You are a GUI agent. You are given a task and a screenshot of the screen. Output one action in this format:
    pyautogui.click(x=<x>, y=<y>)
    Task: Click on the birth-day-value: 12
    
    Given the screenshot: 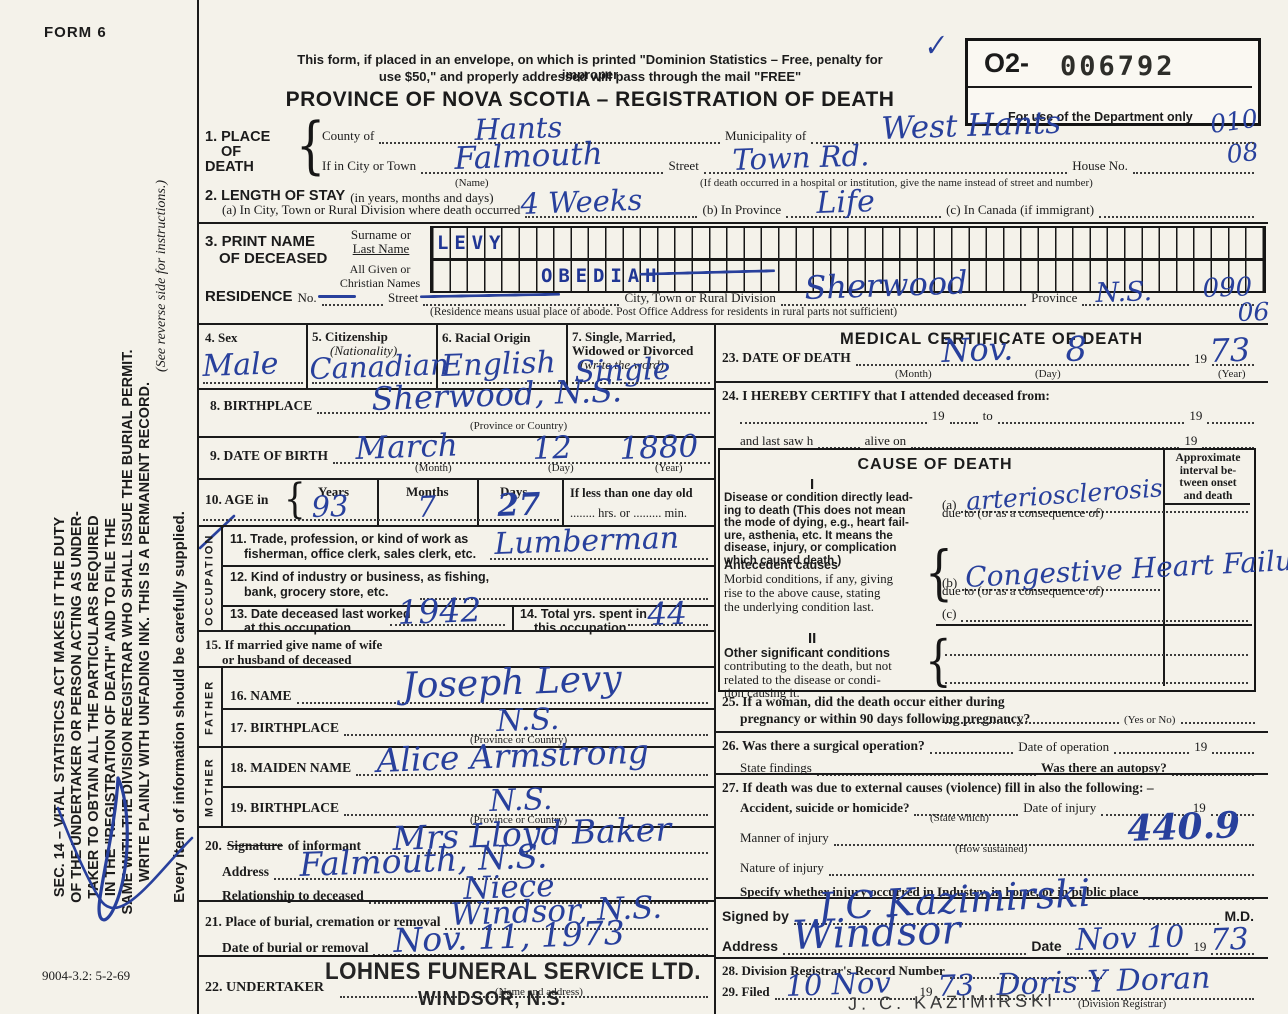 What is the action you would take?
    pyautogui.click(x=552, y=448)
    